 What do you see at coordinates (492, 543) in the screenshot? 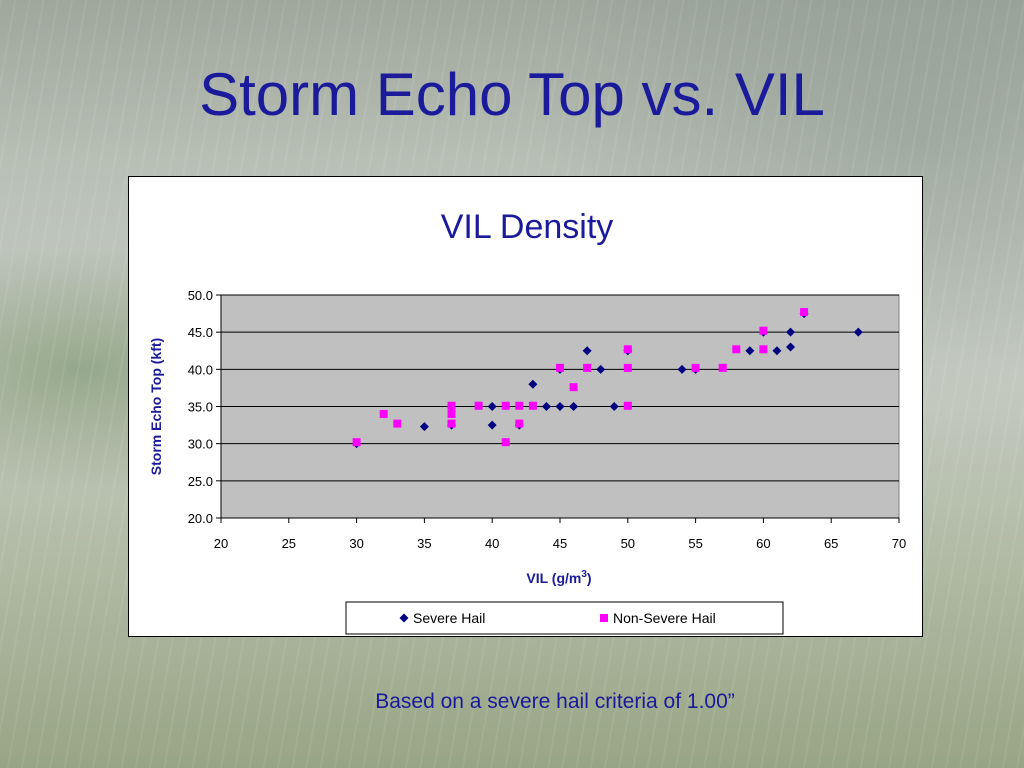
I see `x-tick-label: 40` at bounding box center [492, 543].